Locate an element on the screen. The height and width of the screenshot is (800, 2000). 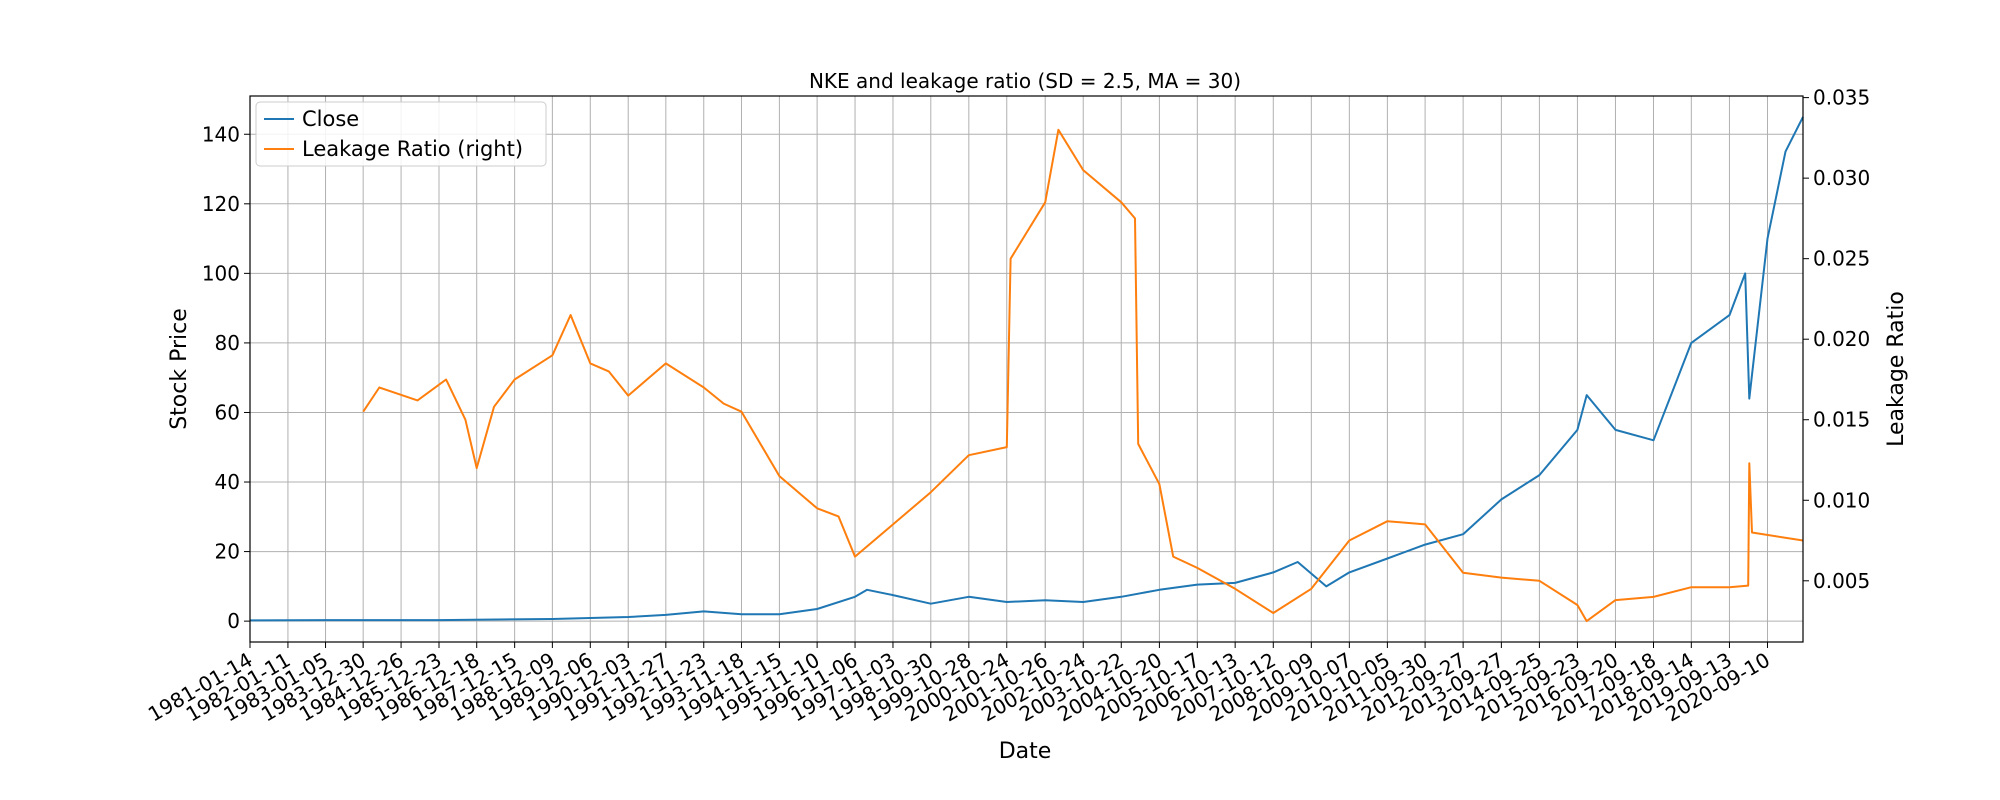
legend-label-leakage: Leakage Ratio (right) is located at coordinates (412, 149).